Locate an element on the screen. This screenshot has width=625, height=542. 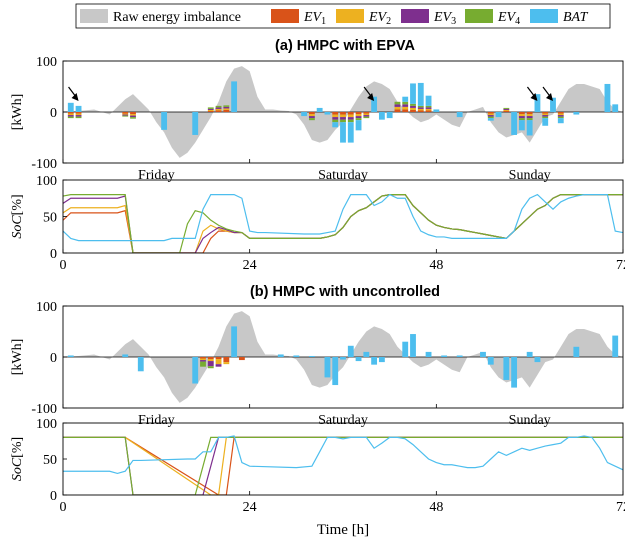
plot-area is located at coordinates (343, 465).